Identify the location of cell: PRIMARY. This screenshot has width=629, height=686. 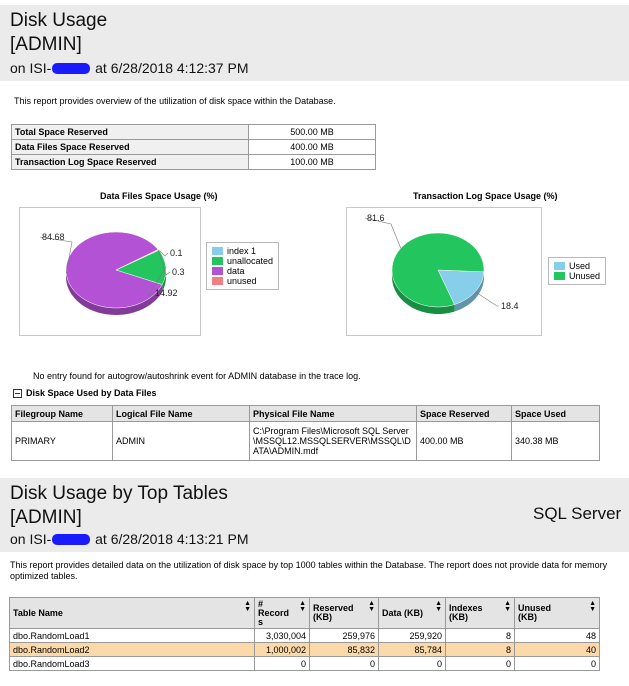
(62, 441).